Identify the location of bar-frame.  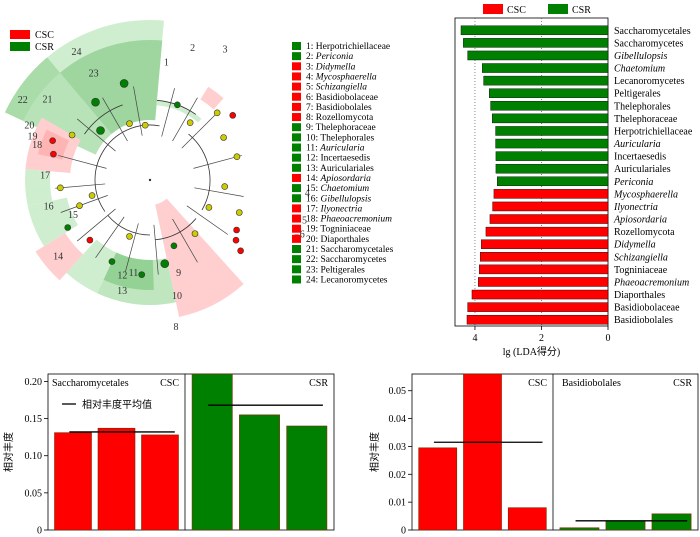
(555, 452).